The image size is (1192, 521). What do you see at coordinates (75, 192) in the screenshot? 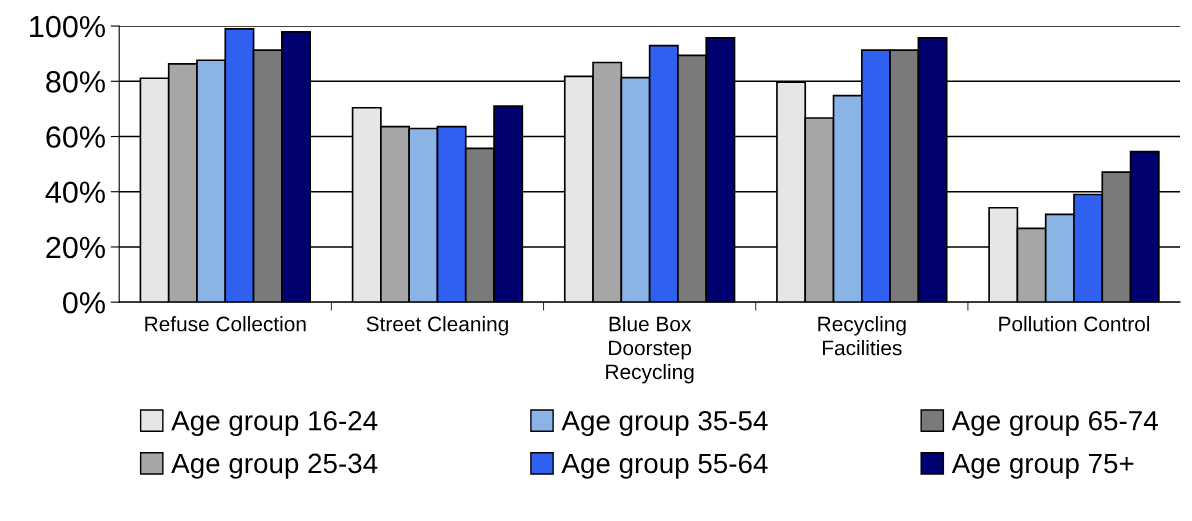
I see `y-tick-label: 40%` at bounding box center [75, 192].